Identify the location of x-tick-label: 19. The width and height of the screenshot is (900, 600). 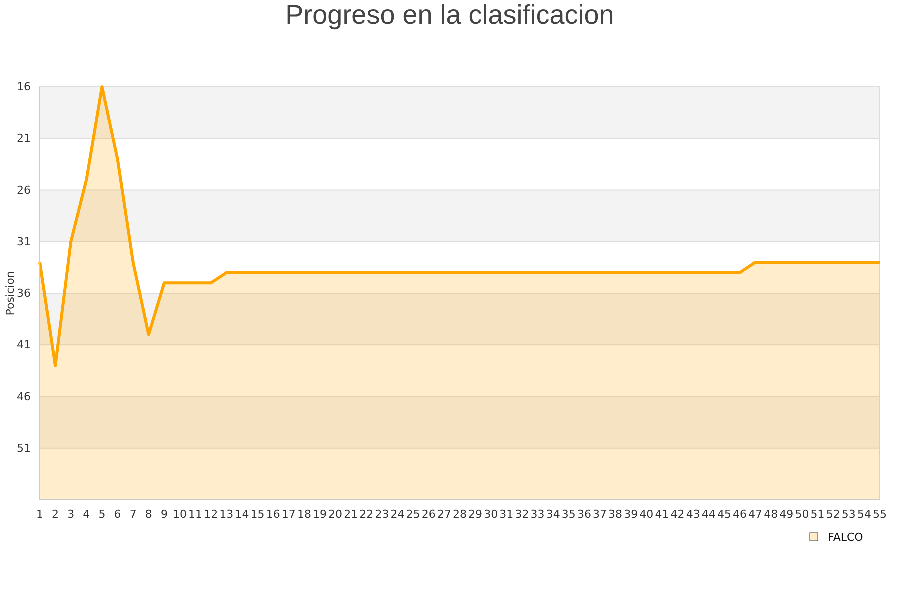
(320, 514).